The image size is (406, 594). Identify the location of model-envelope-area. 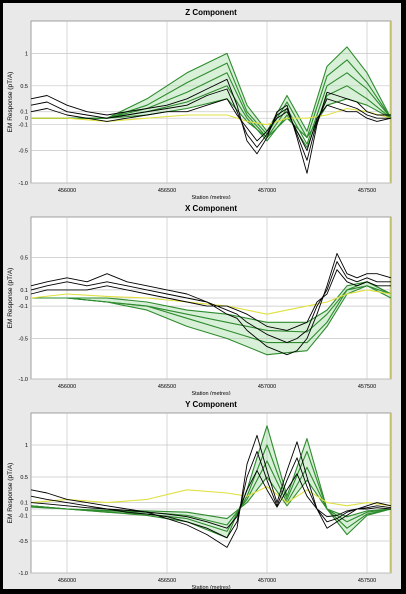
(211, 318).